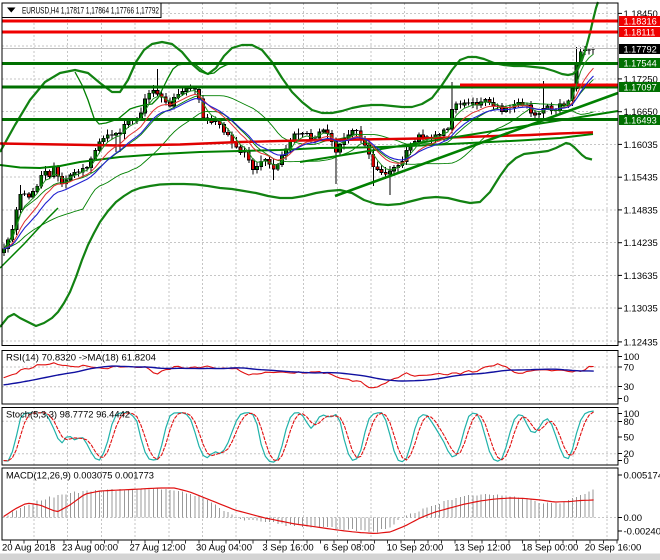  What do you see at coordinates (629, 438) in the screenshot?
I see `svg-text: 50` at bounding box center [629, 438].